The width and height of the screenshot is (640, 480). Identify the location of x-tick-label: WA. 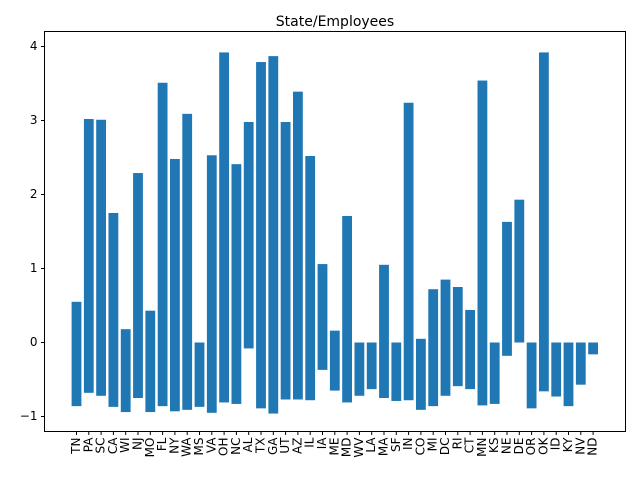
(187, 447).